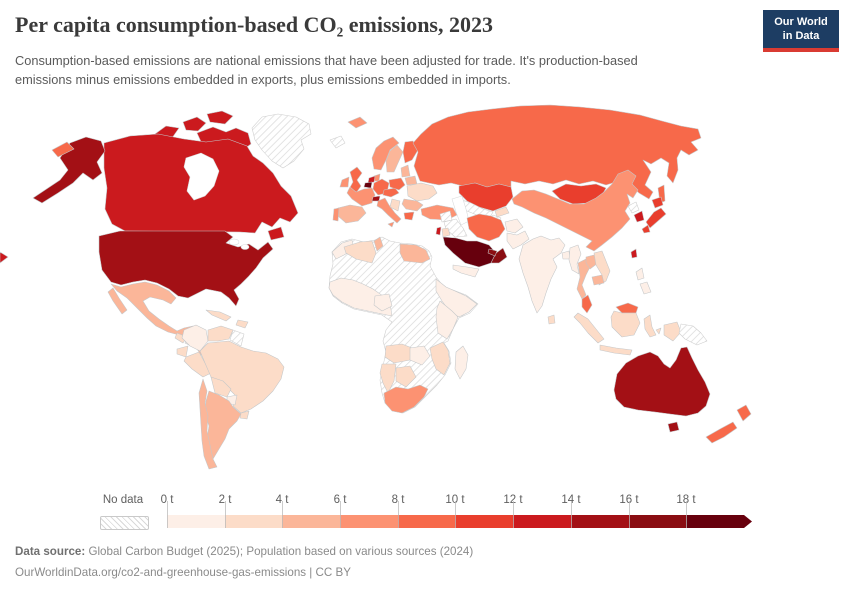 This screenshot has width=850, height=600. What do you see at coordinates (218, 315) in the screenshot?
I see `country-cuba` at bounding box center [218, 315].